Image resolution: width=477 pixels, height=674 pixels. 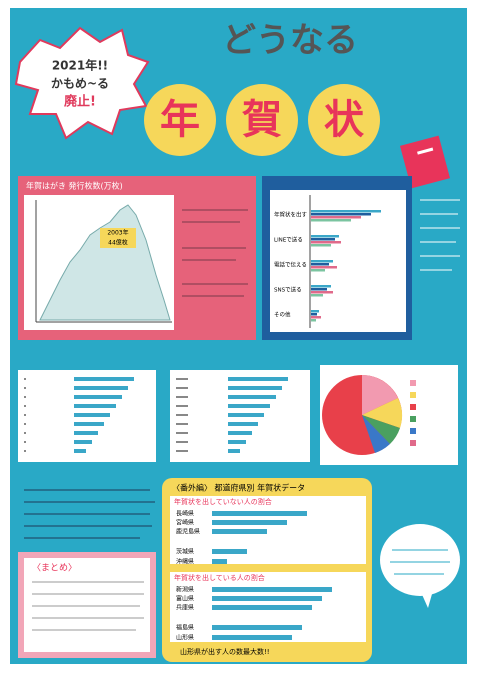 I want to click on category-label: その他, so click(x=282, y=315).